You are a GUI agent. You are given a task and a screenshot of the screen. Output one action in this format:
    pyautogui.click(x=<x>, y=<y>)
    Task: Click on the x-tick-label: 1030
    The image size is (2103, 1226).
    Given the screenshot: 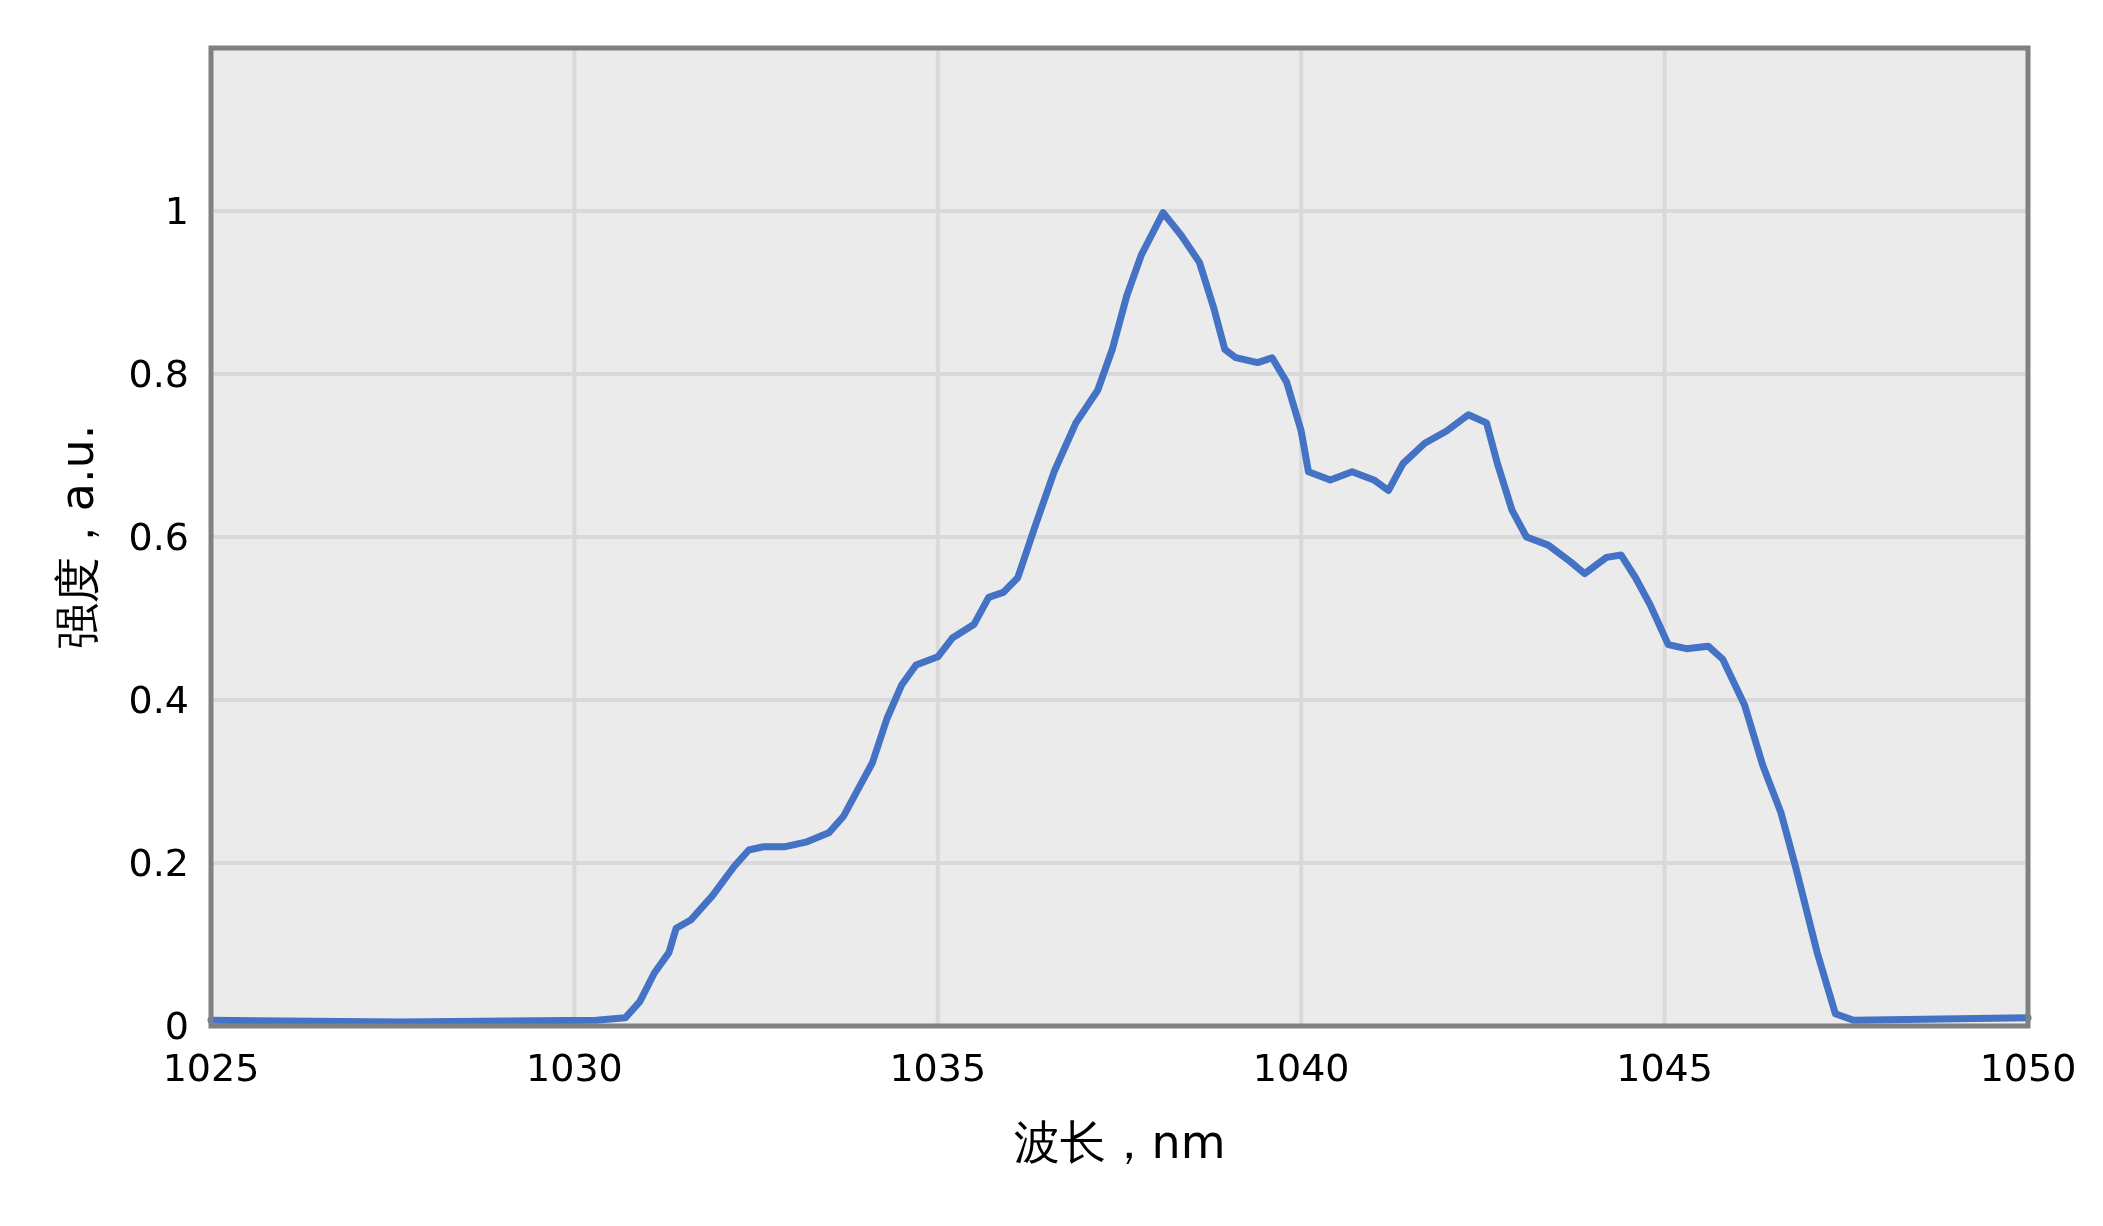 What is the action you would take?
    pyautogui.click(x=574, y=1068)
    